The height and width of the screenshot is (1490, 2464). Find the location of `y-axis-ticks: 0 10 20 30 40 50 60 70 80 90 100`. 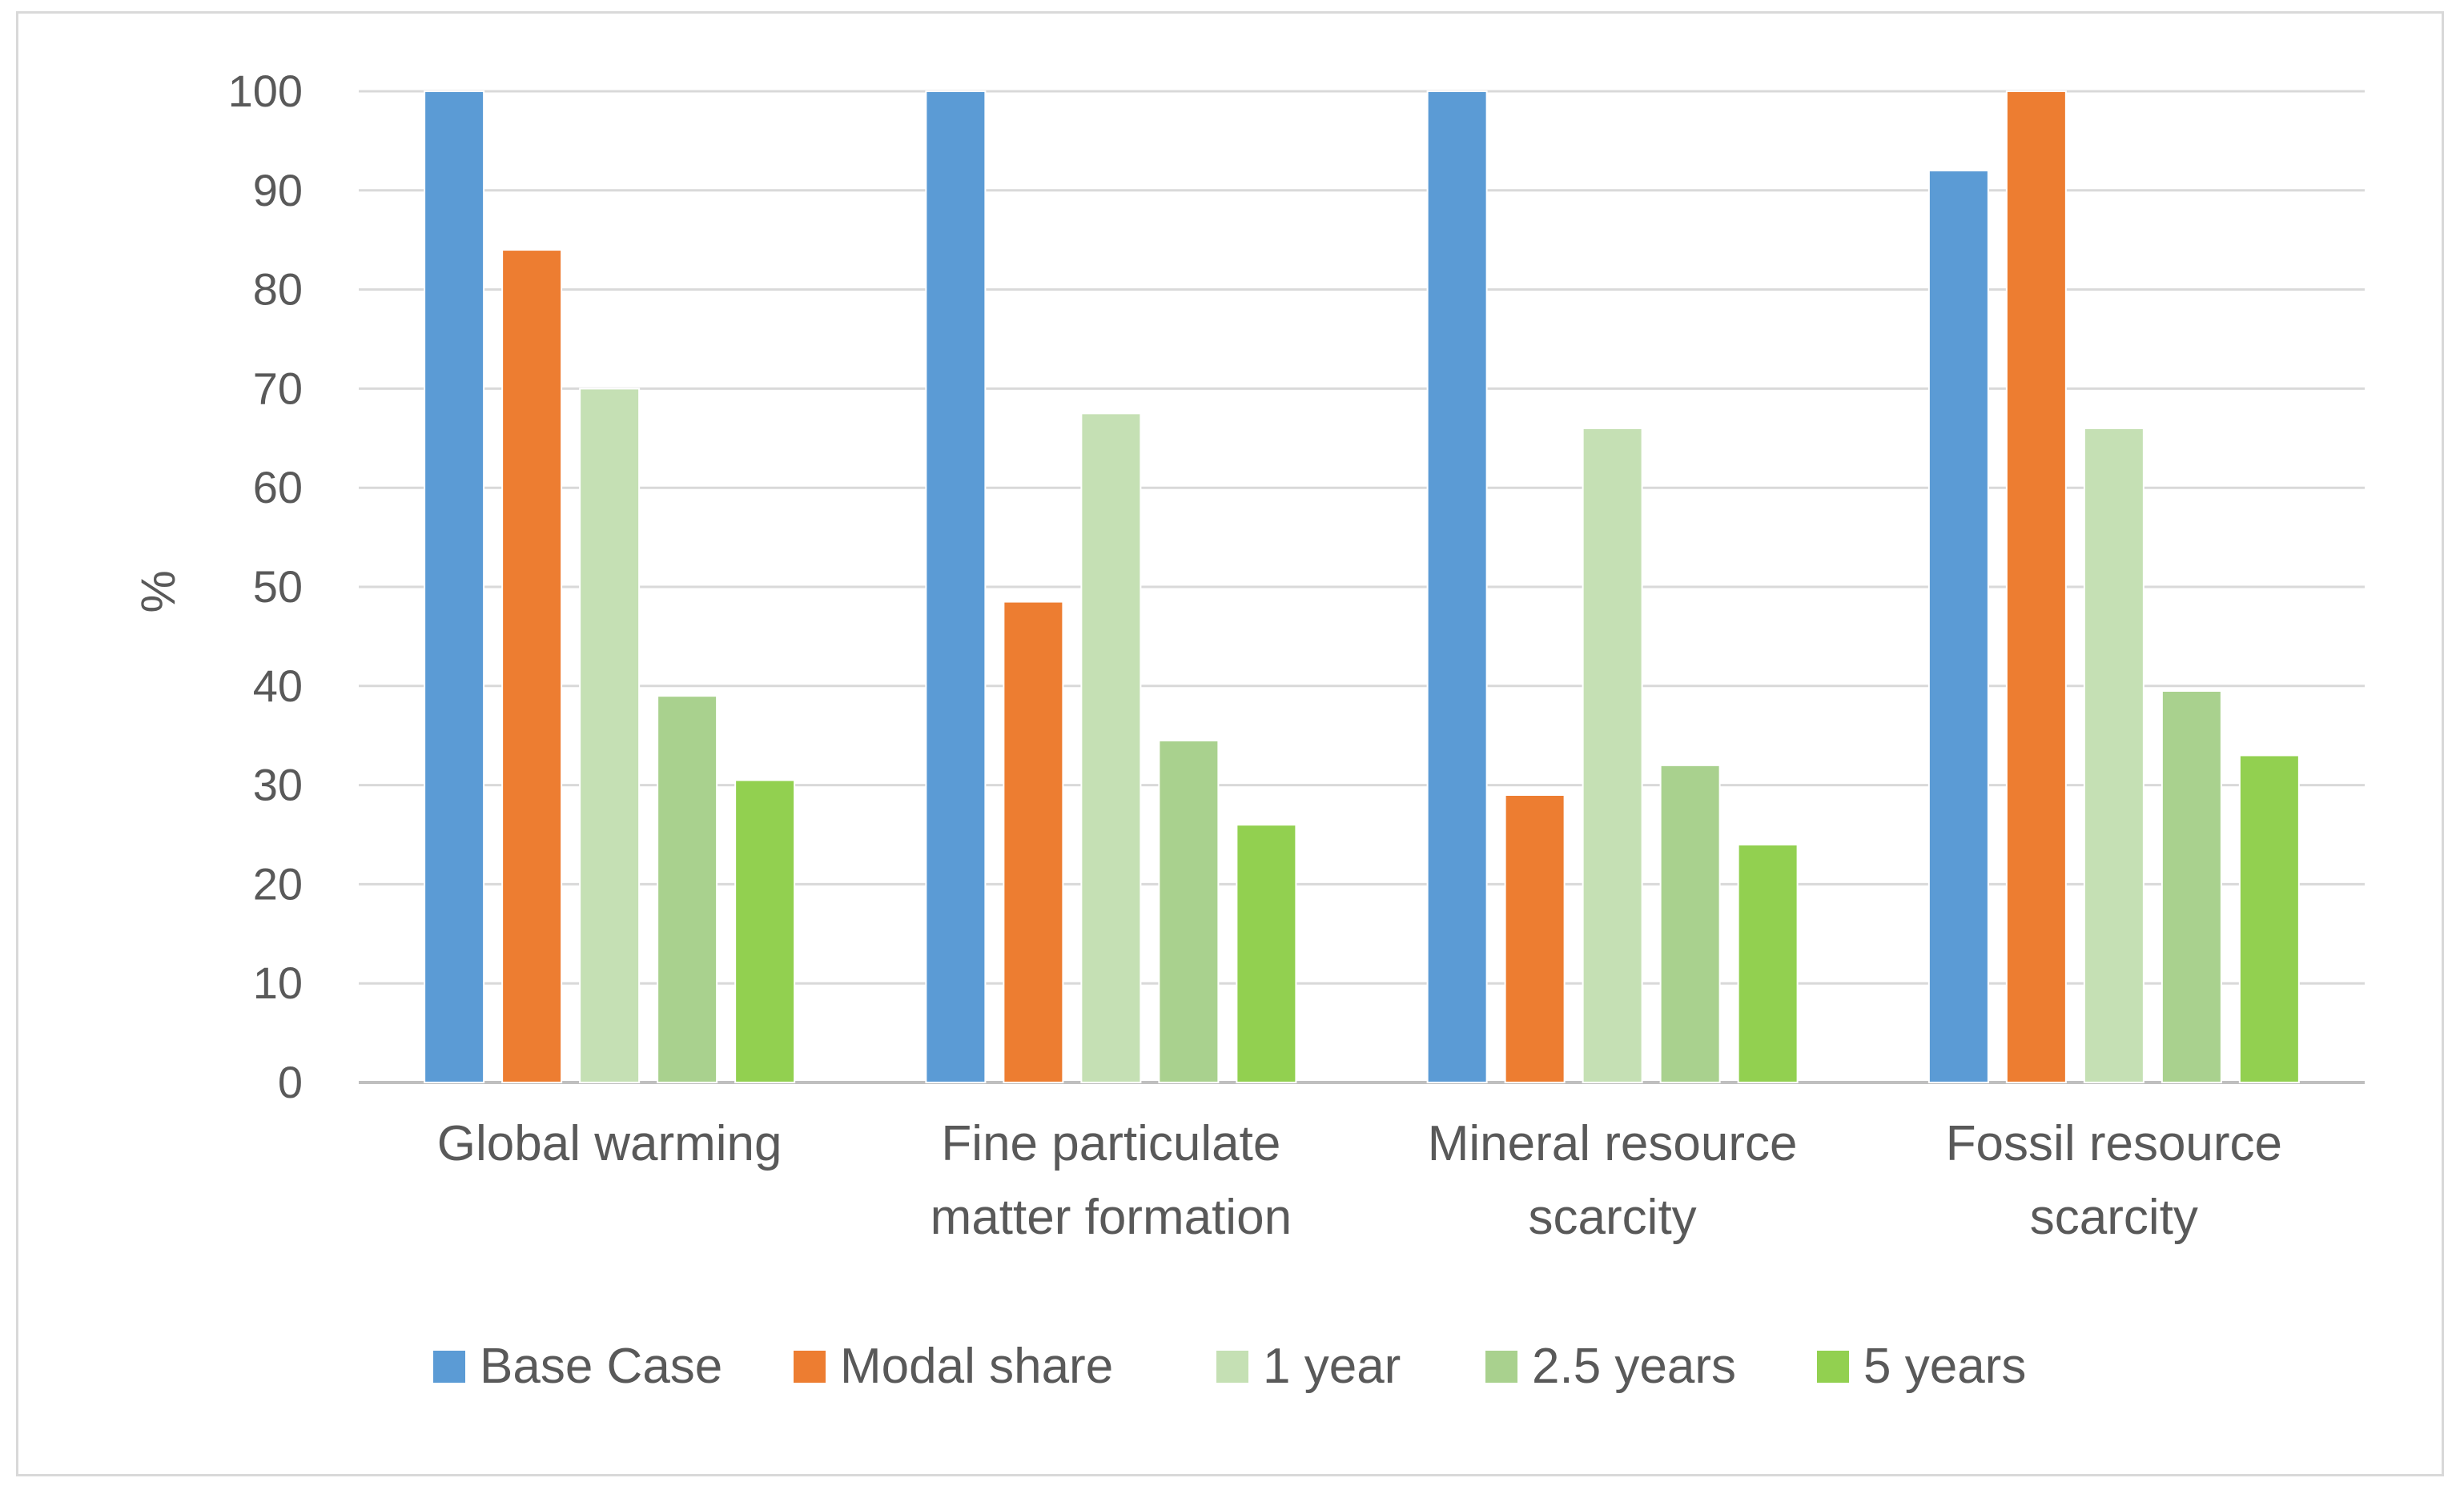

y-axis-ticks: 0 10 20 30 40 50 60 70 80 90 100 is located at coordinates (265, 586).